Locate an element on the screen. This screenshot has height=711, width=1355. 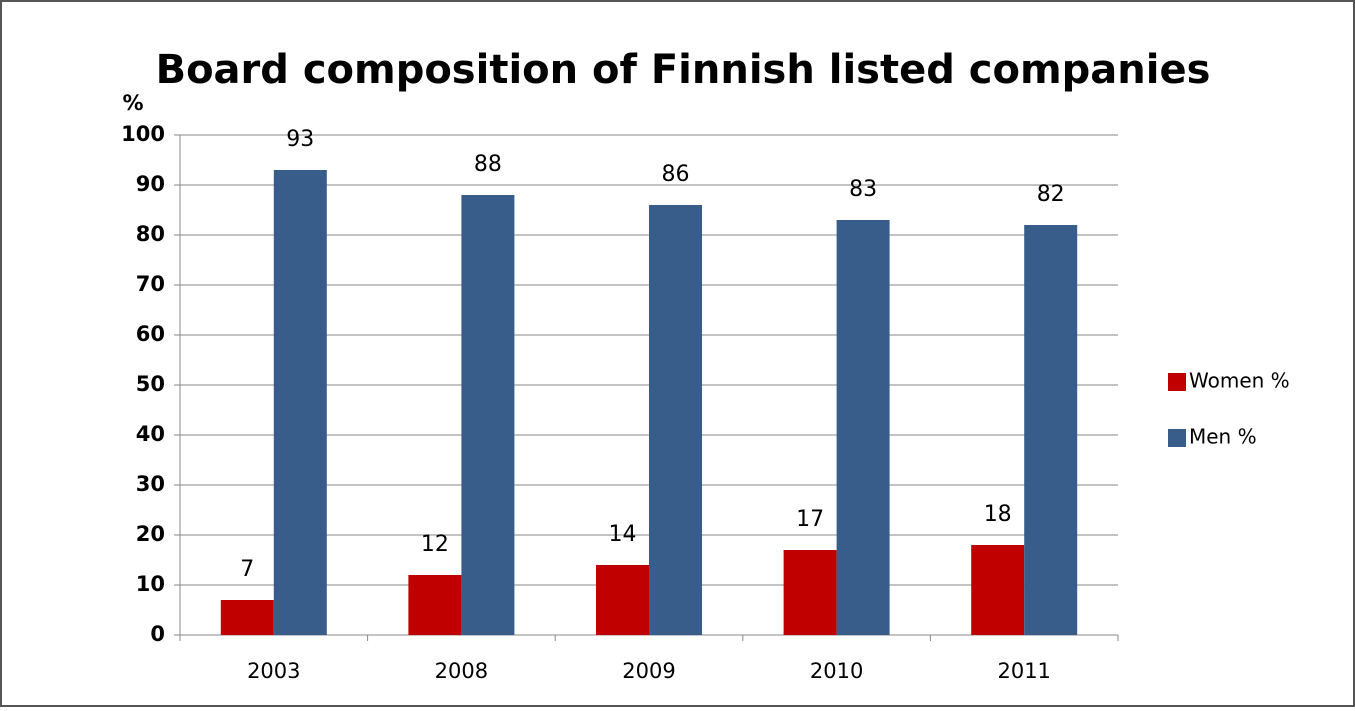
data-label: 88 is located at coordinates (488, 164).